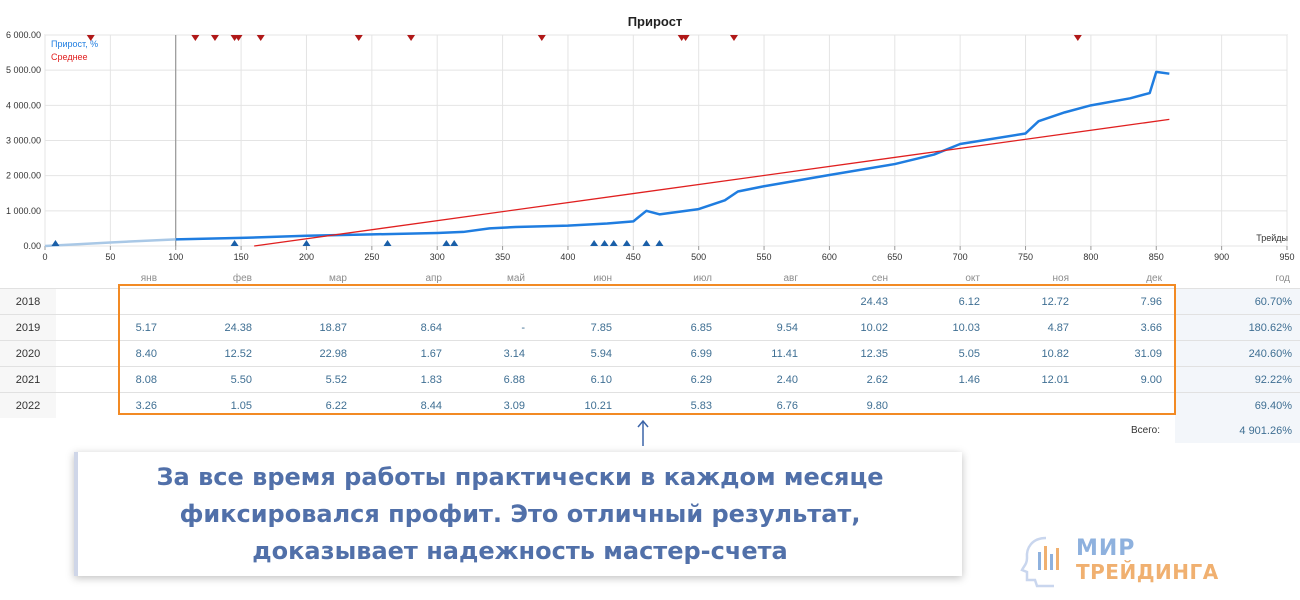  I want to click on x-tick-label: 500, so click(698, 257).